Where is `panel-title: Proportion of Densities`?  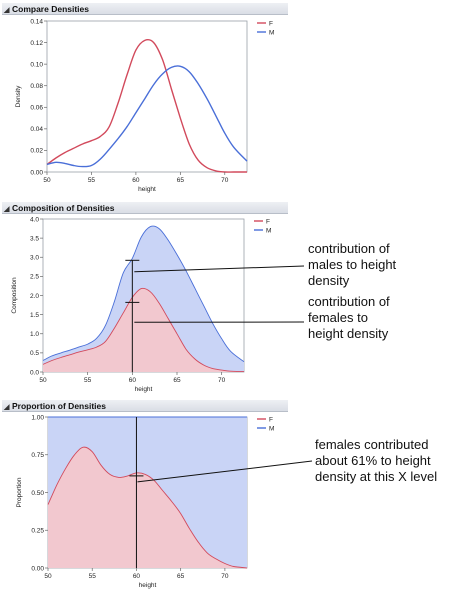
panel-title: Proportion of Densities is located at coordinates (59, 406).